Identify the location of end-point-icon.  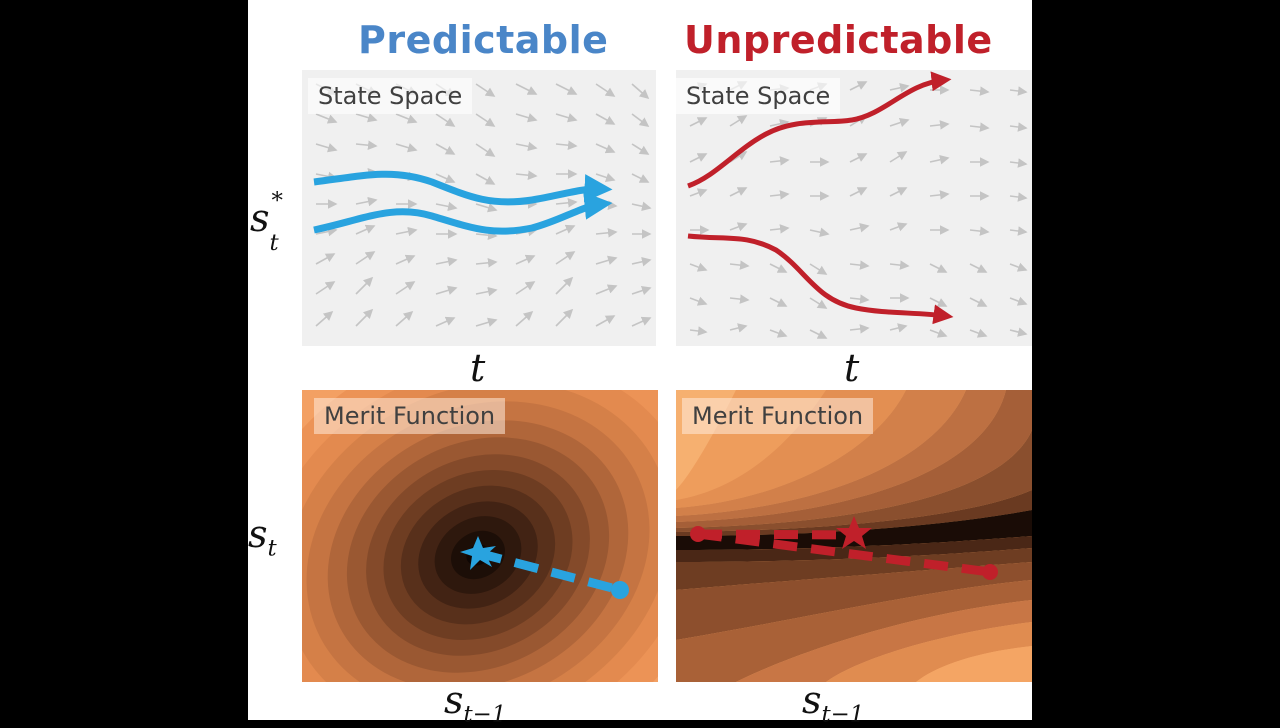
(990, 572).